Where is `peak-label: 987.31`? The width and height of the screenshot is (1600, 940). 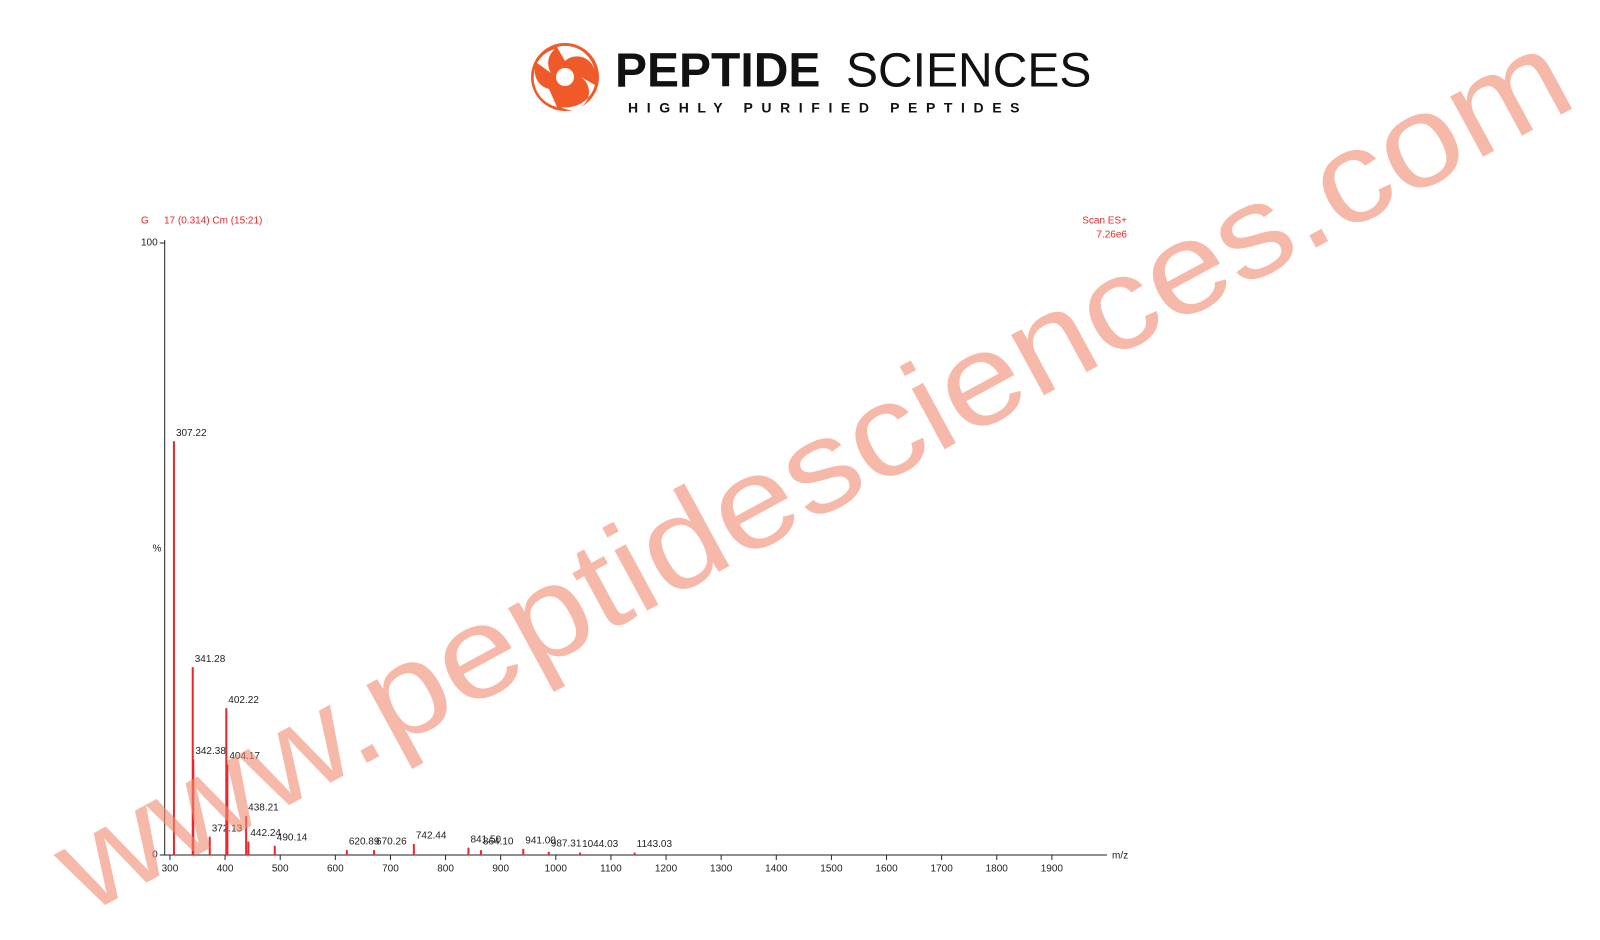 peak-label: 987.31 is located at coordinates (566, 844).